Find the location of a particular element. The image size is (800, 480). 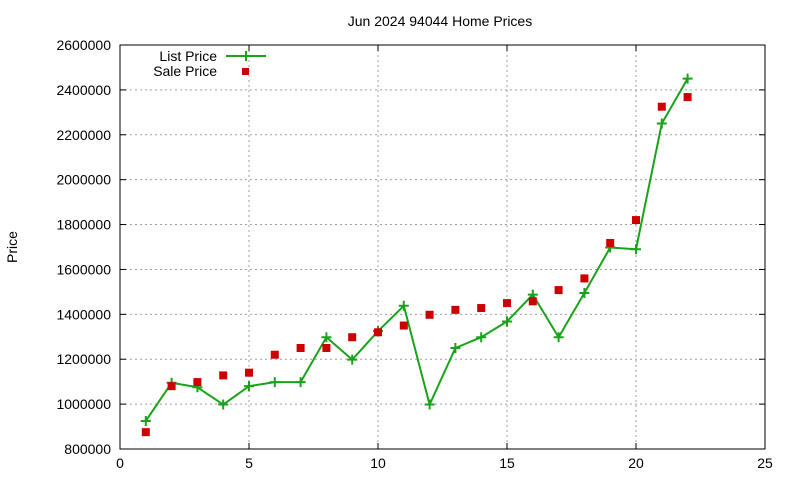

y-axis-label: Price is located at coordinates (12, 247).